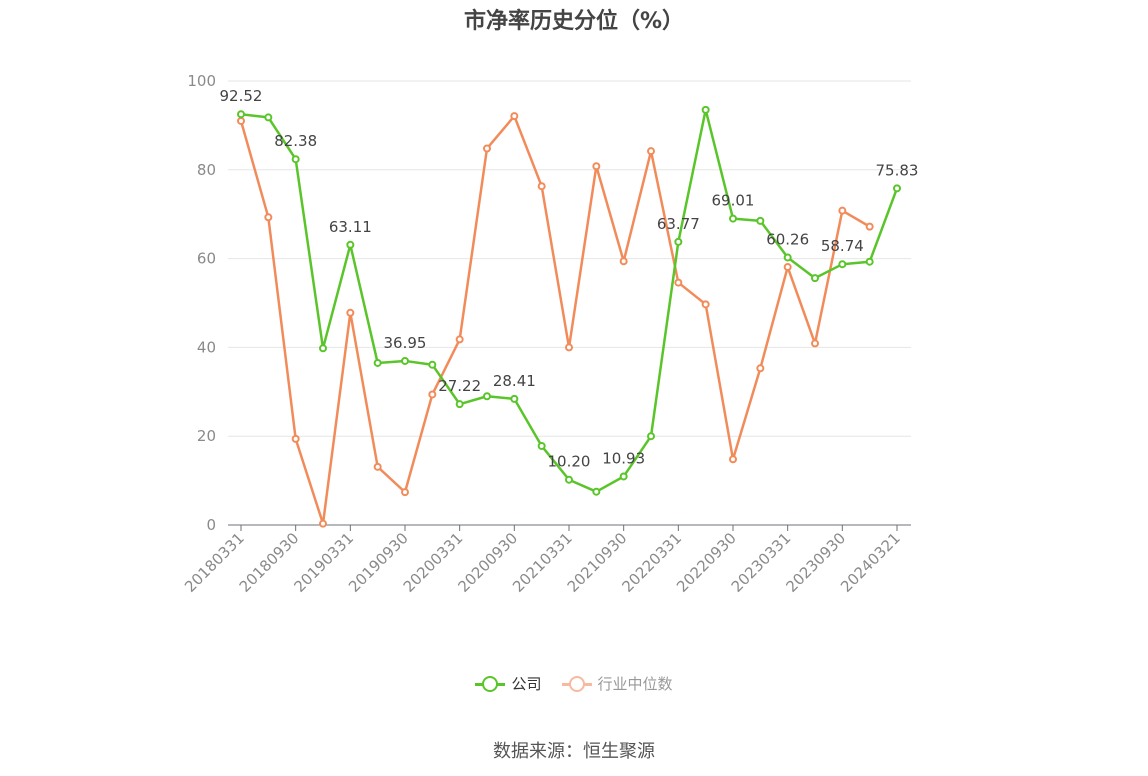 Image resolution: width=1148 pixels, height=776 pixels. Describe the element at coordinates (635, 684) in the screenshot. I see `legend-label: 行业中位数` at that location.